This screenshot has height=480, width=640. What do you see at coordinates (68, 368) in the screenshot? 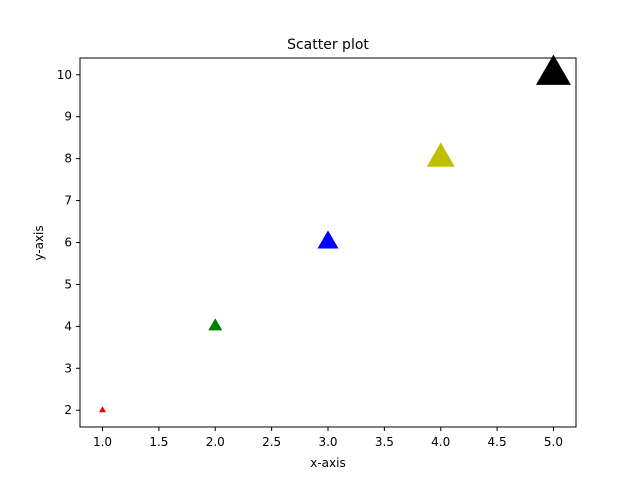
I see `y-tick-label: 3` at bounding box center [68, 368].